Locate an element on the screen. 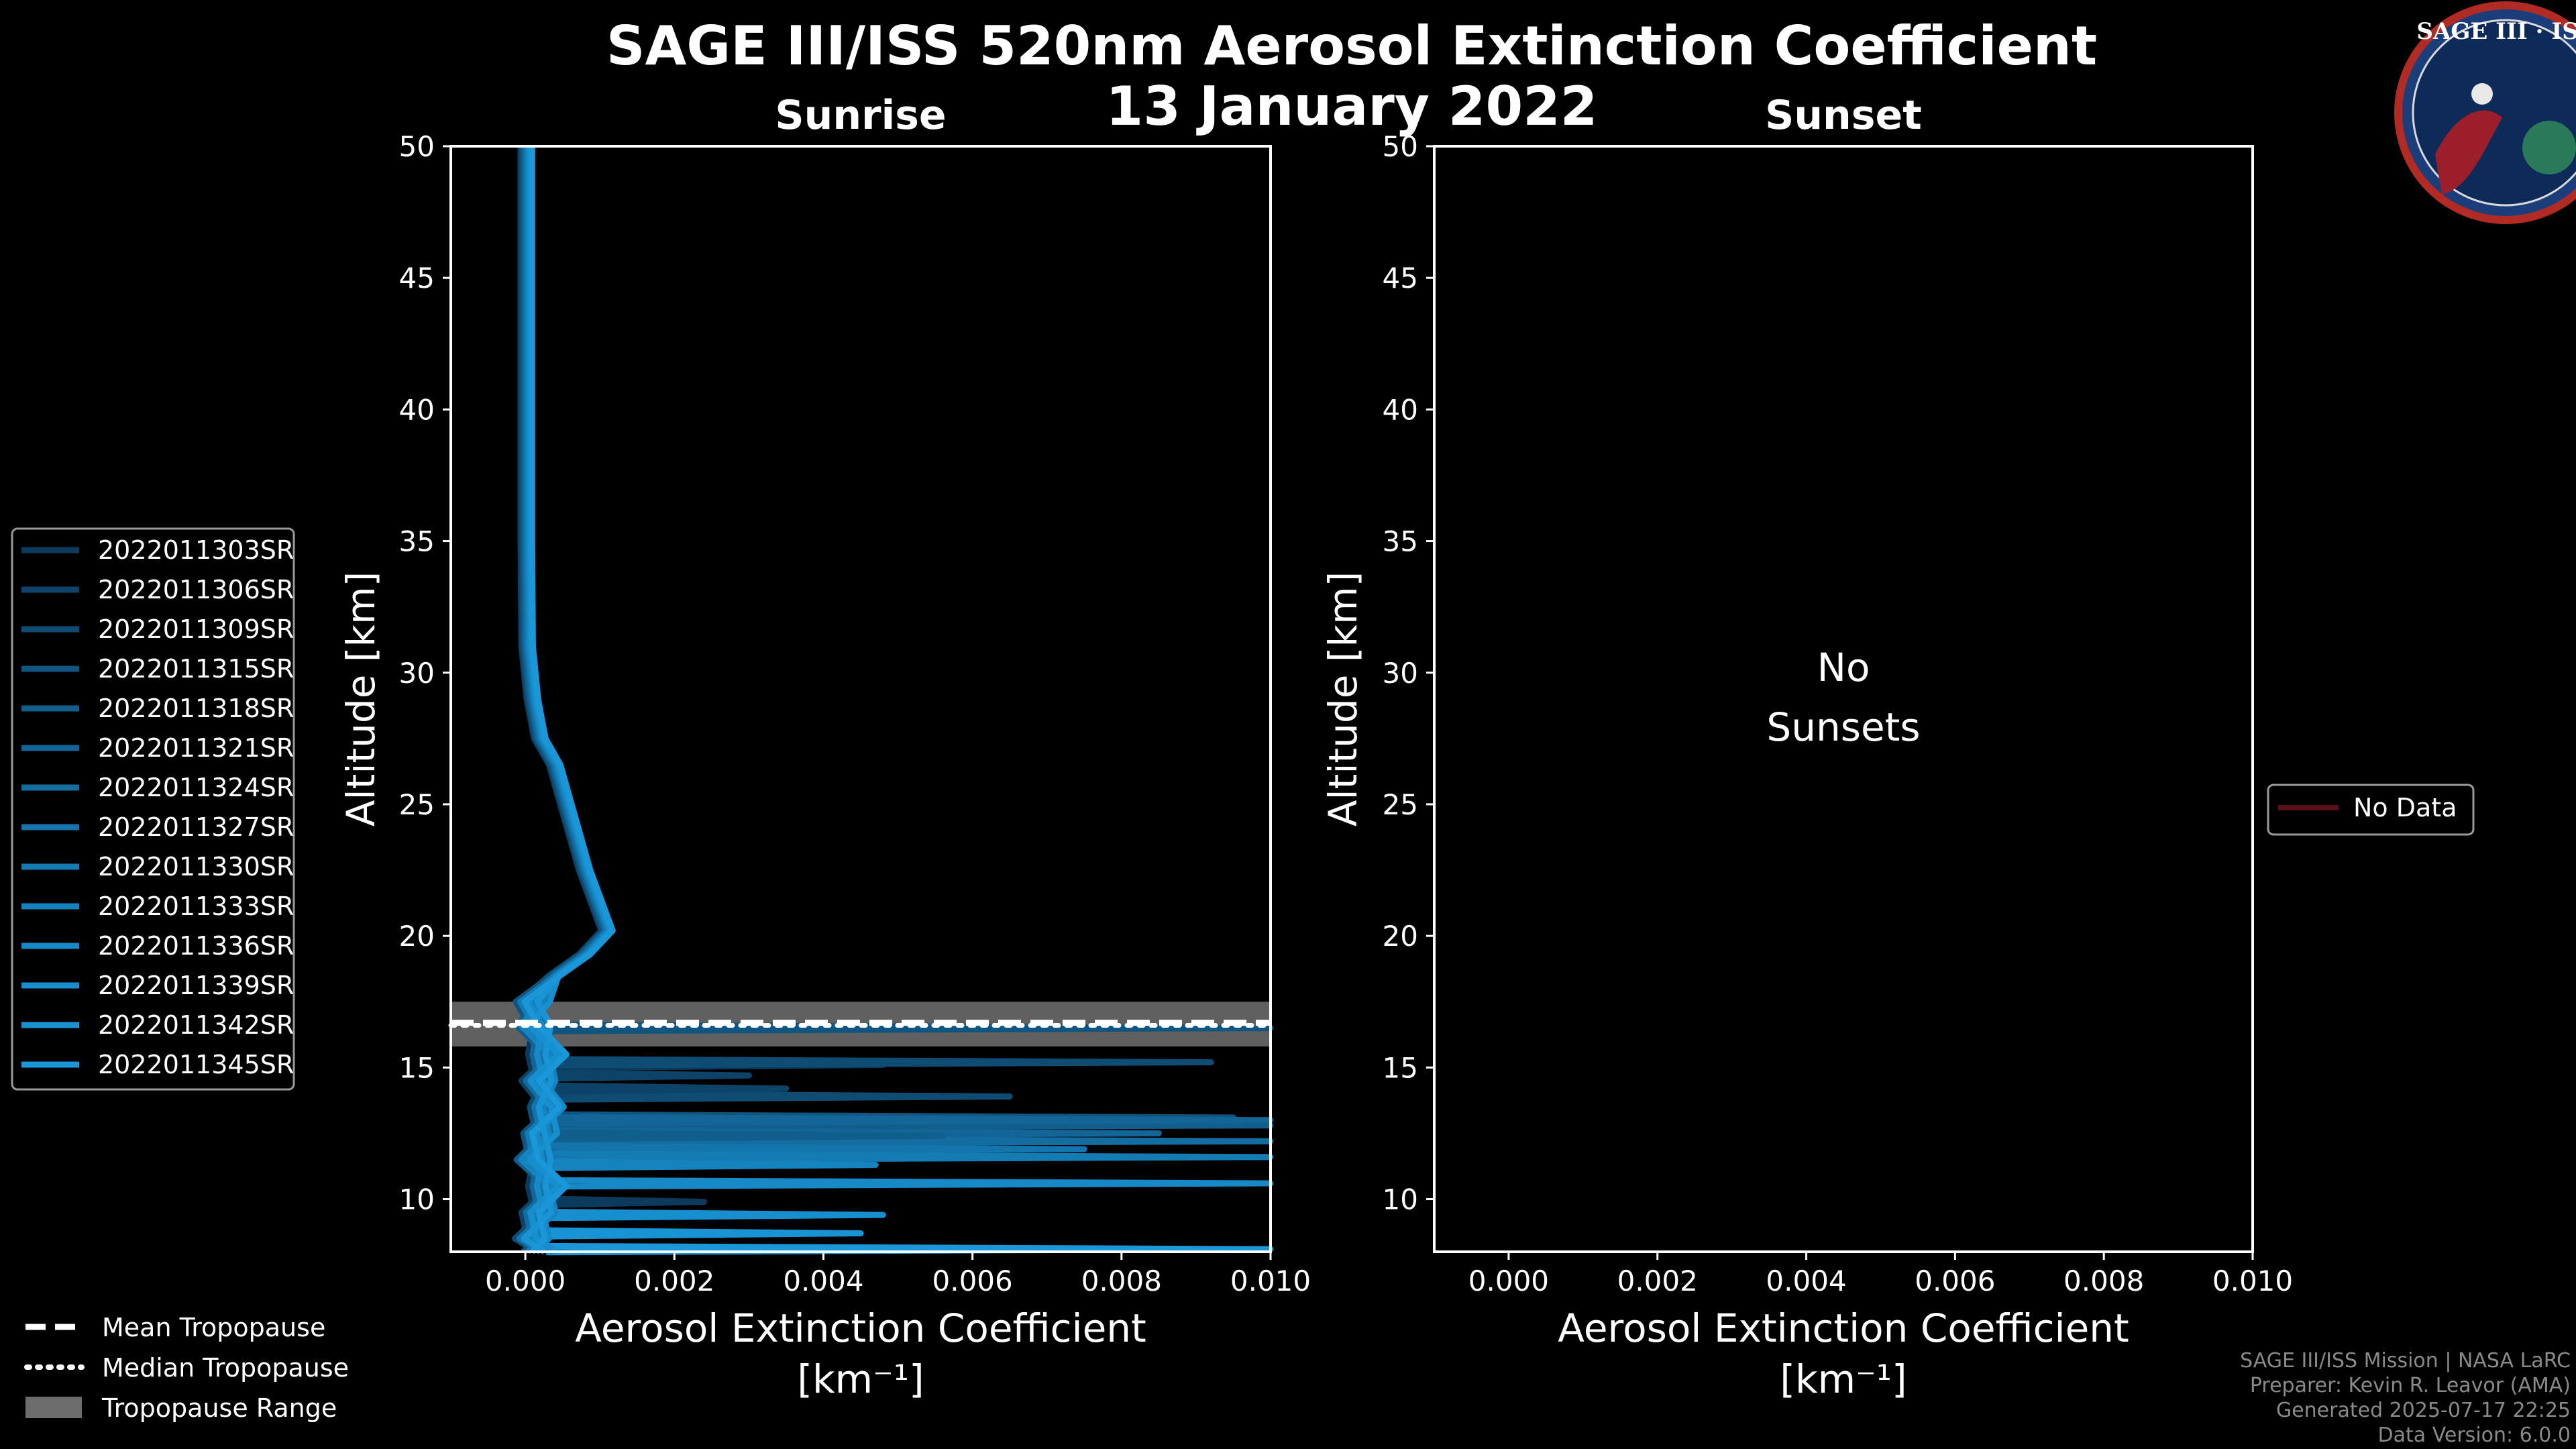 Image resolution: width=2576 pixels, height=1449 pixels. sunrise-y-tick-label: 15 is located at coordinates (417, 1067).